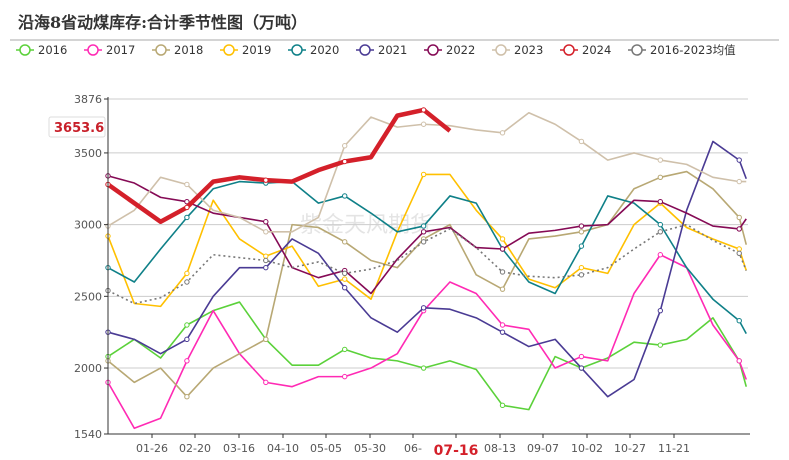 This screenshot has width=789, height=460. I want to click on x-tick-label: 04-10, so click(283, 448).